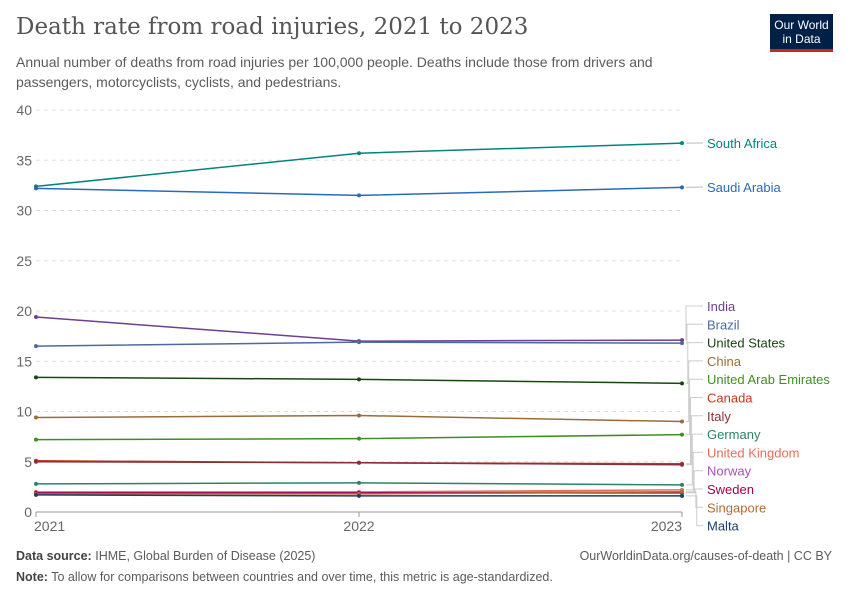 The image size is (850, 600). What do you see at coordinates (28, 512) in the screenshot?
I see `y-tick-label: 0` at bounding box center [28, 512].